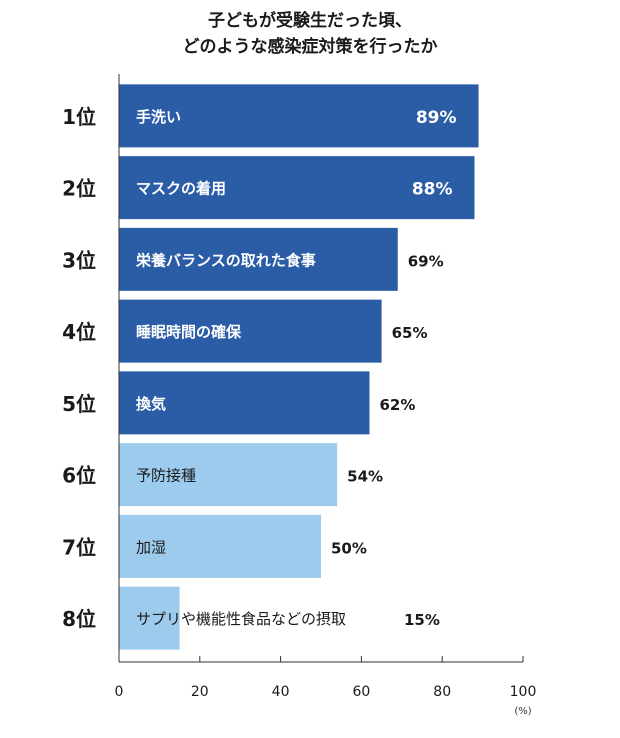  I want to click on bar-label-3: 栄養バランスの取れた食事, so click(225, 260).